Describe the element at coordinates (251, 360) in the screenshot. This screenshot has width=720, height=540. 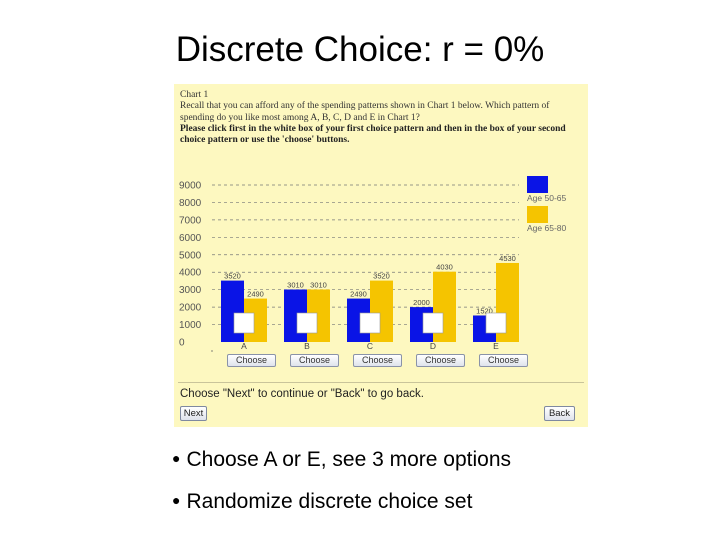
I see `choose-button-a: Choose` at that location.